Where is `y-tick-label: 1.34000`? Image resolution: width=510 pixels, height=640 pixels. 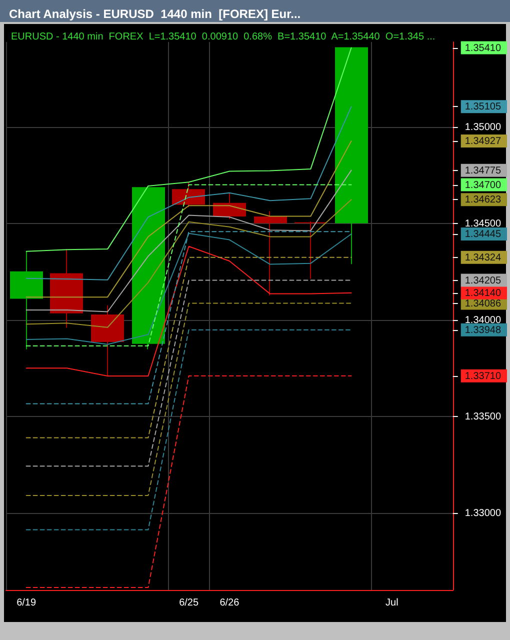
y-tick-label: 1.34000 is located at coordinates (483, 320).